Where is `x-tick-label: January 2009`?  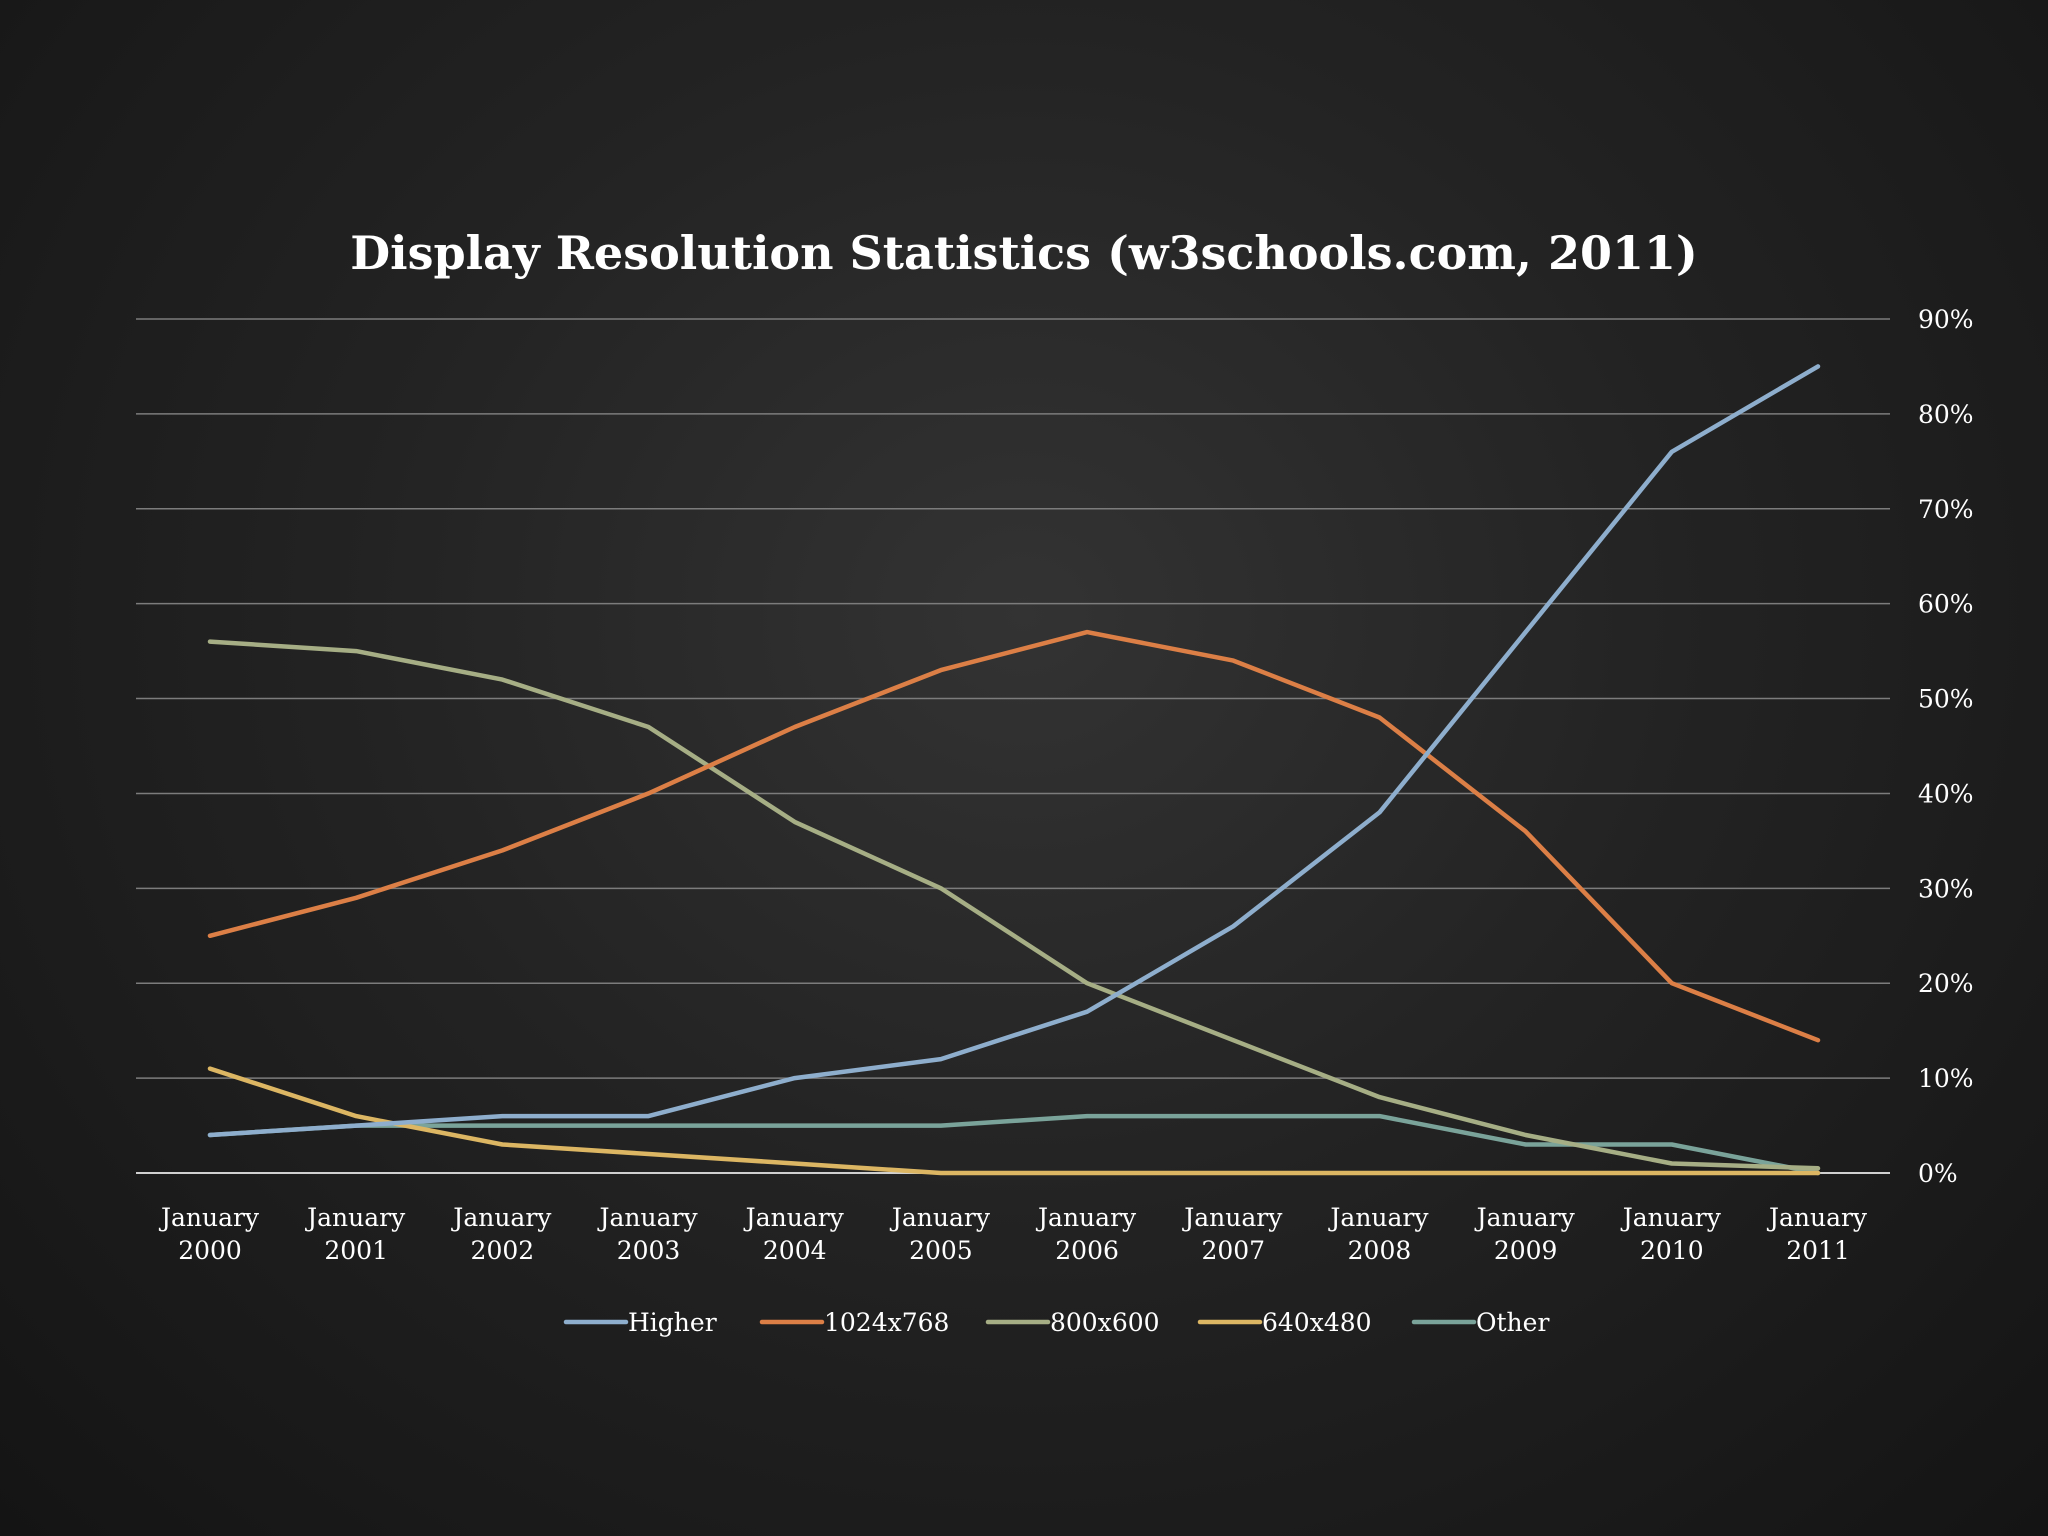 x-tick-label: January 2009 is located at coordinates (1525, 1234).